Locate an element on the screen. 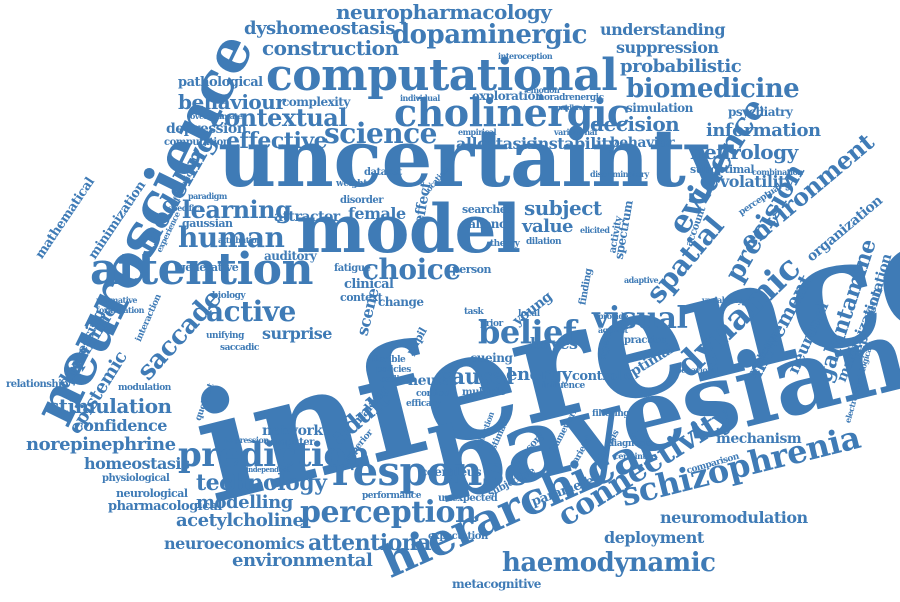 The image size is (900, 602). word-model: model is located at coordinates (408, 229).